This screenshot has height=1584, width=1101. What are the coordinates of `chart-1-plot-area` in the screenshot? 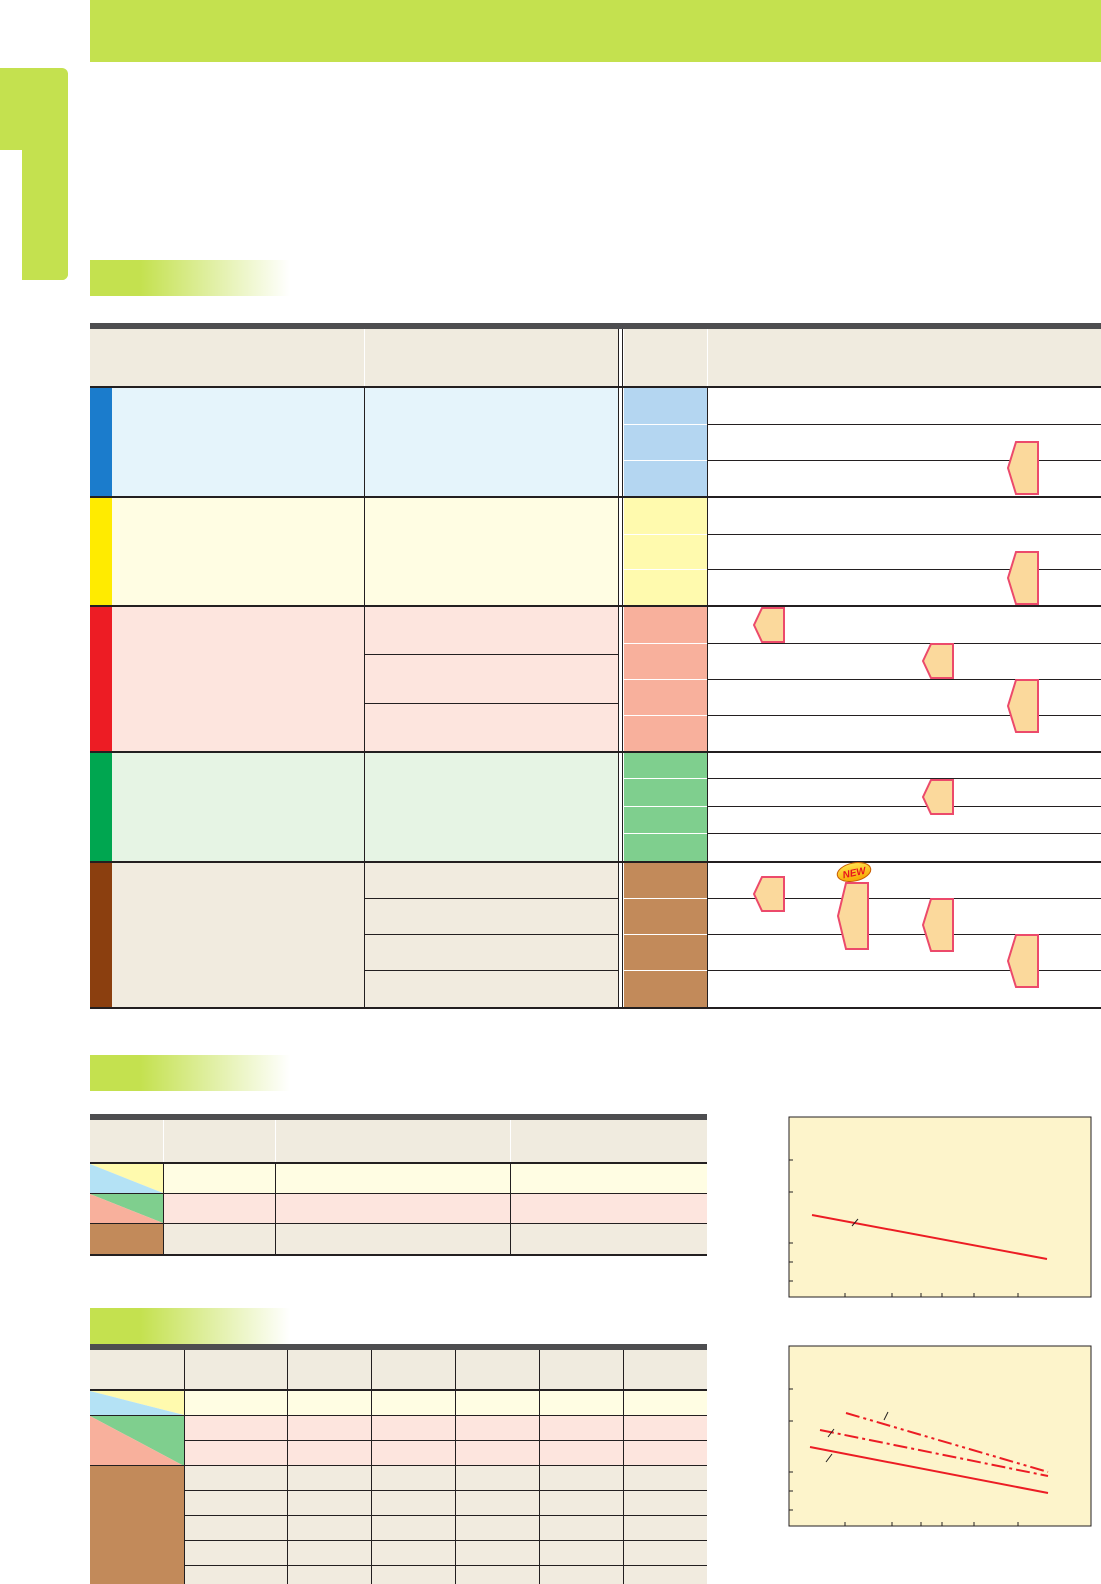 It's located at (940, 1207).